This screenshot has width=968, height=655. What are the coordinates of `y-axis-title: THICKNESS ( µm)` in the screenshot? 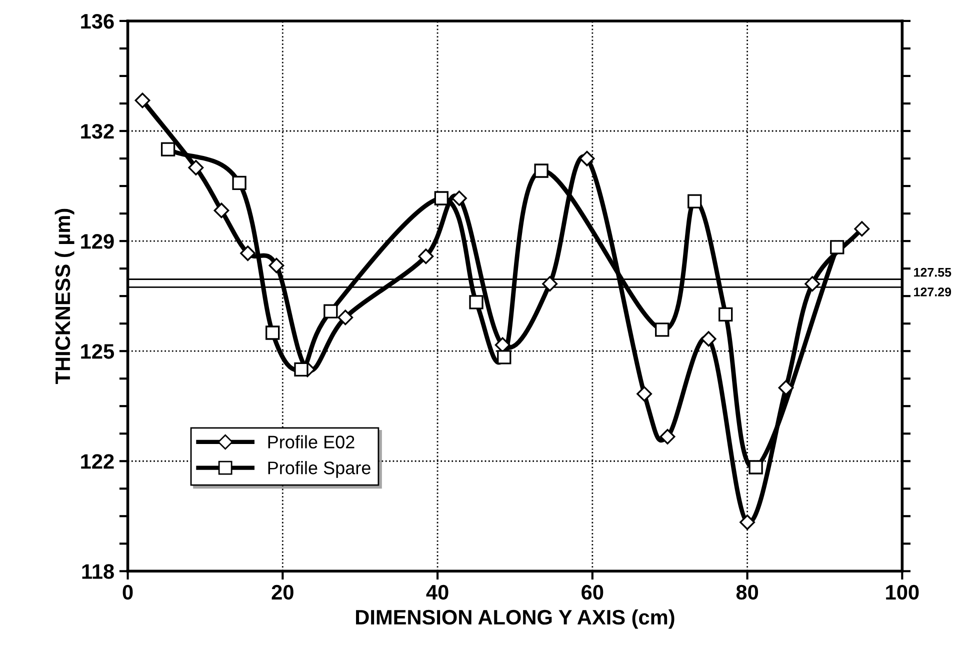 It's located at (64, 296).